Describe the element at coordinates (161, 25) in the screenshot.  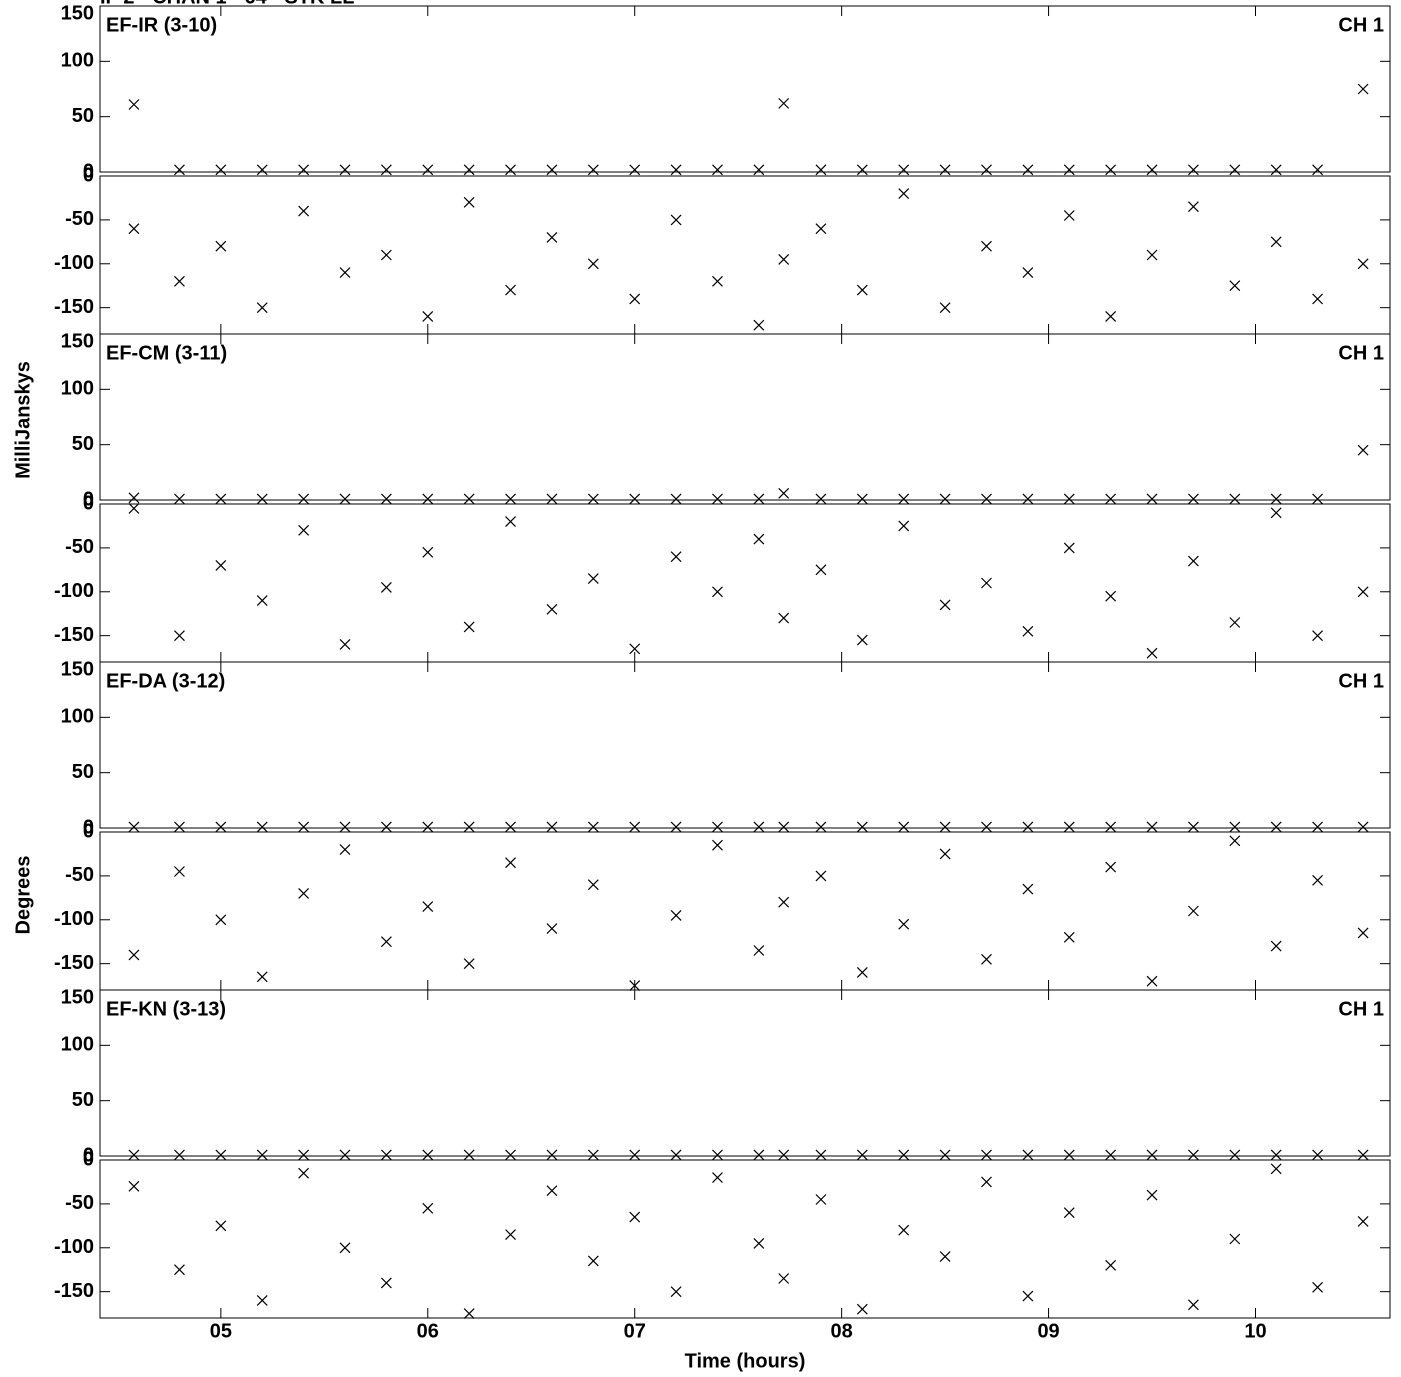
I see `panel-title: EF-IR (3-10)` at that location.